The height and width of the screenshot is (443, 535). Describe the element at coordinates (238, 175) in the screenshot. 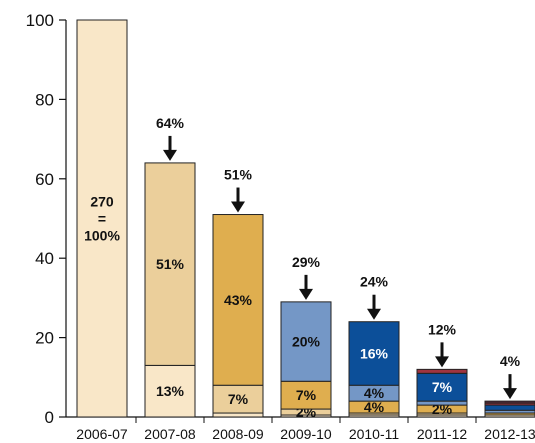

I see `total-label: 51%` at that location.